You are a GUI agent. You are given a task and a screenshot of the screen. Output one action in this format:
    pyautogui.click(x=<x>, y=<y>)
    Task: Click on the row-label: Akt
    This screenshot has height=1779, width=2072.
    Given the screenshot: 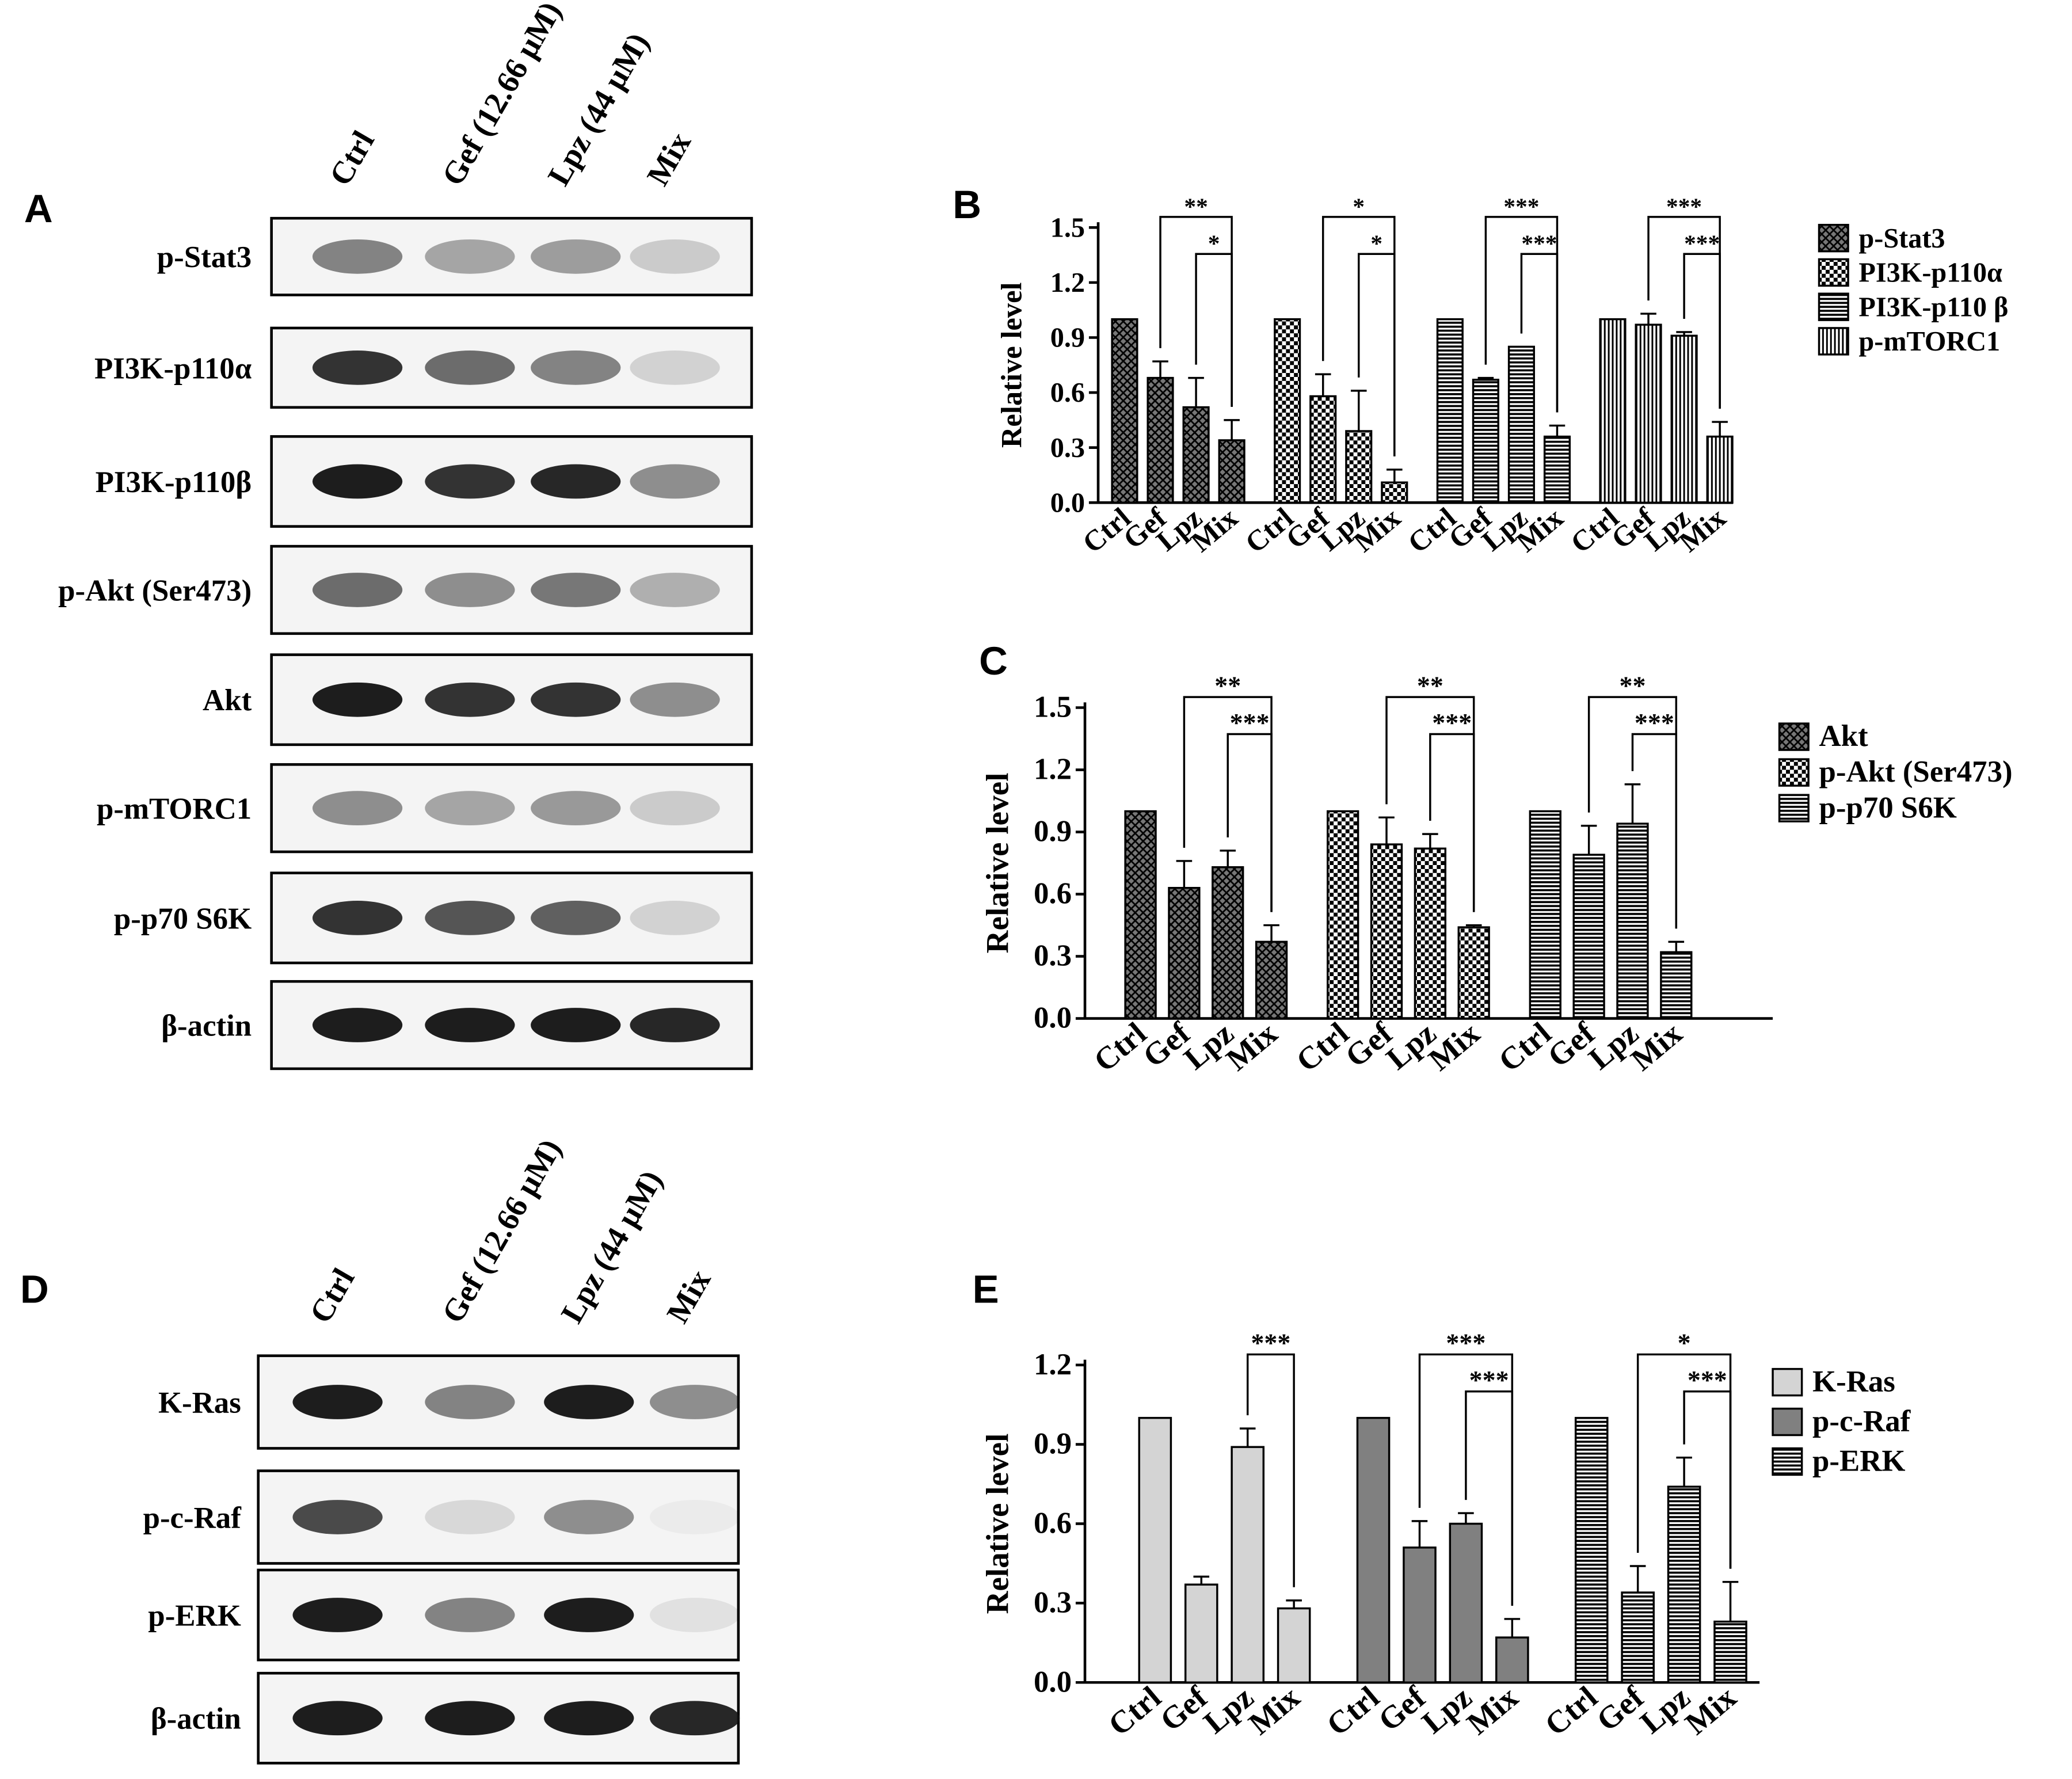 What is the action you would take?
    pyautogui.click(x=228, y=700)
    